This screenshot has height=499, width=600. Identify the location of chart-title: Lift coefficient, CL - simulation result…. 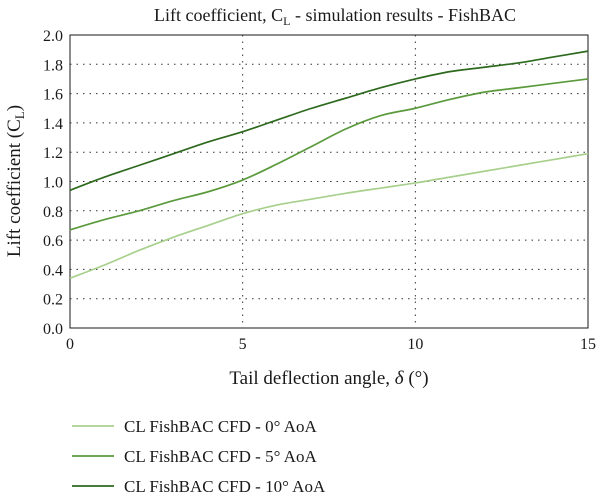
(335, 16).